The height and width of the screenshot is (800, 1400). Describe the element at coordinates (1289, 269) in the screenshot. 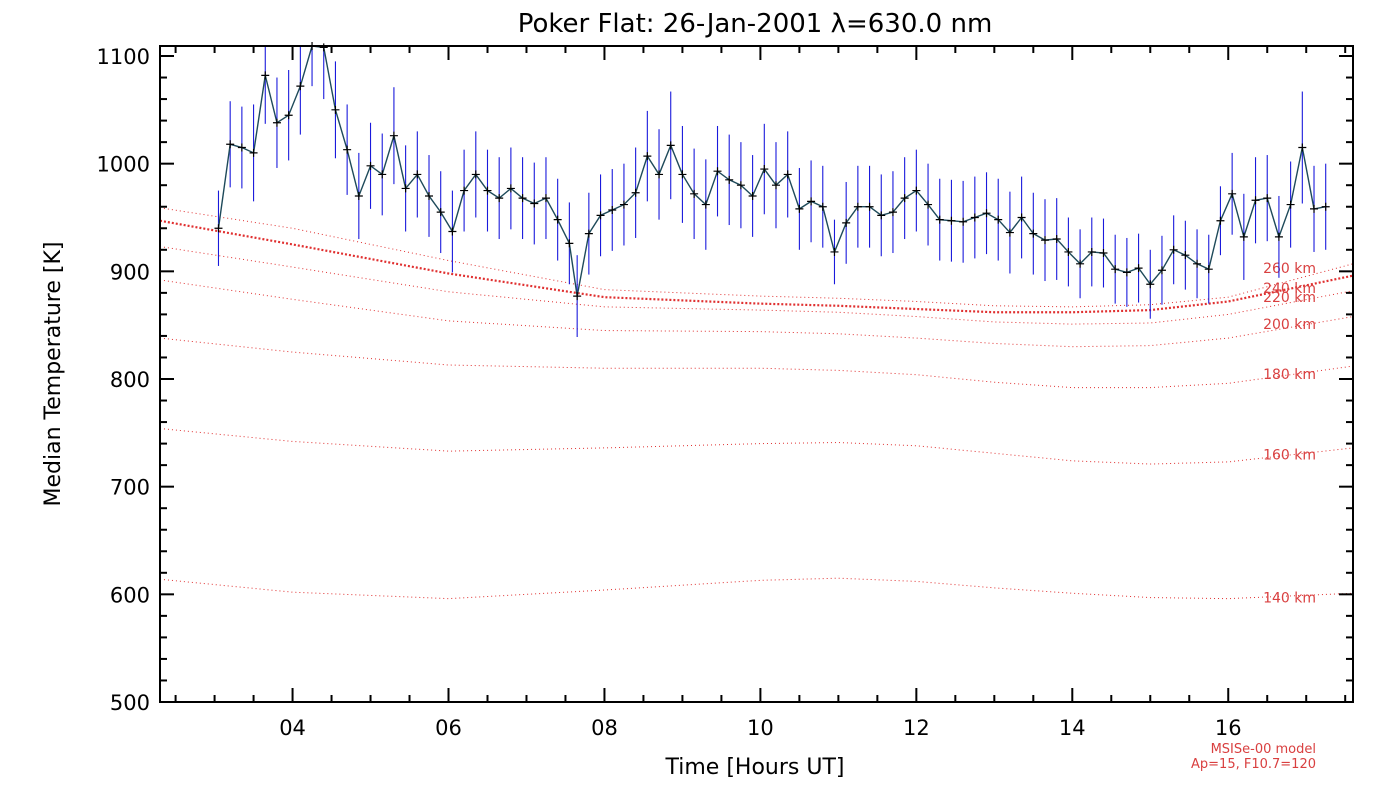

I see `model-label-260-km: 260 km` at that location.